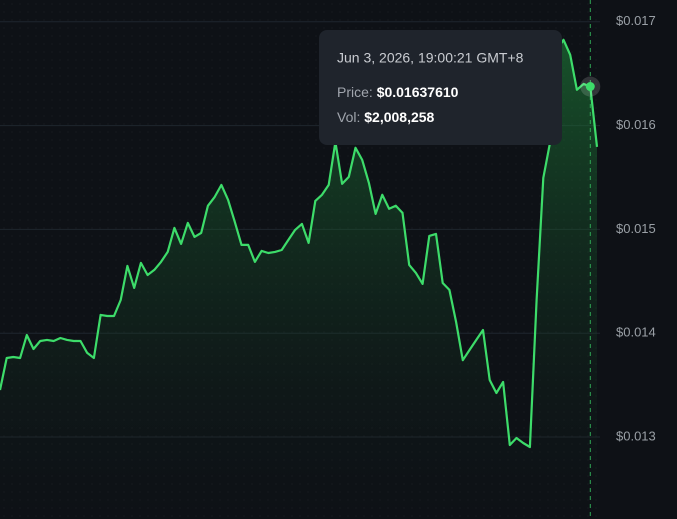  I want to click on tooltip-box, so click(440, 87).